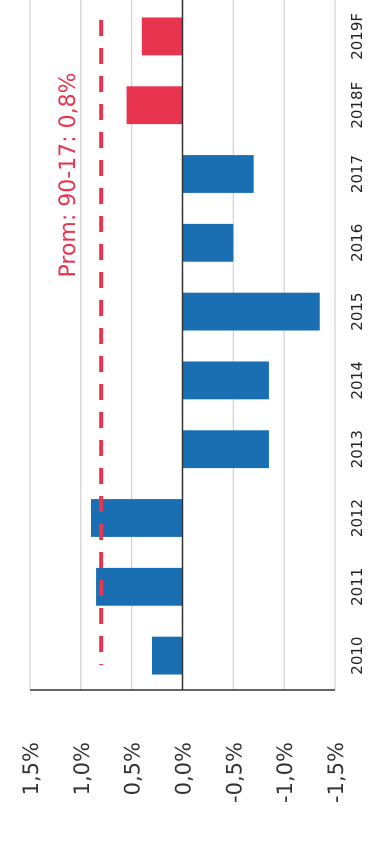 The width and height of the screenshot is (377, 858). Describe the element at coordinates (357, 36) in the screenshot. I see `category-label-2019F: 2019F` at that location.